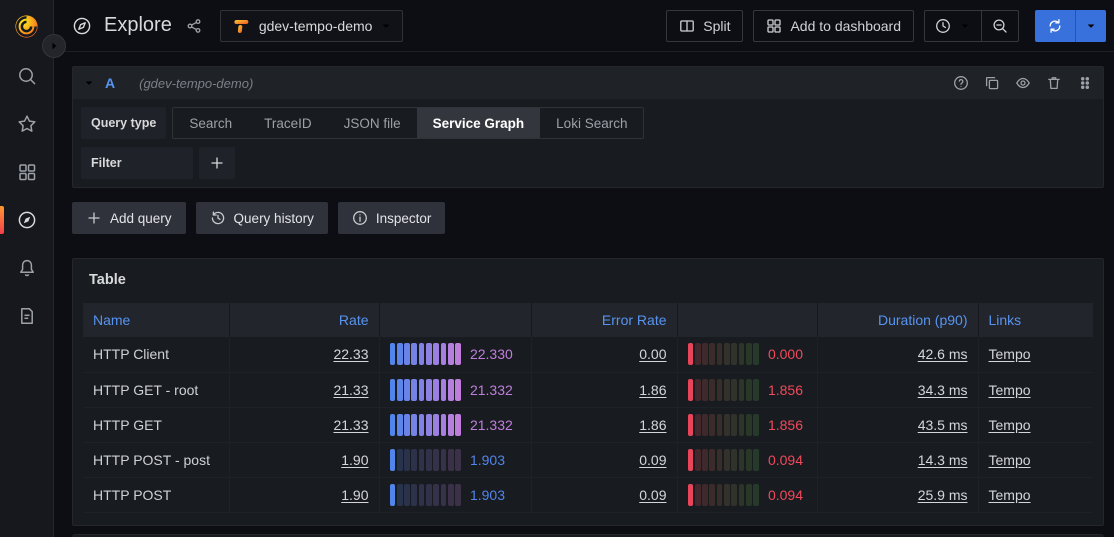  Describe the element at coordinates (604, 320) in the screenshot. I see `column-header-error-rate: Error Rate` at that location.